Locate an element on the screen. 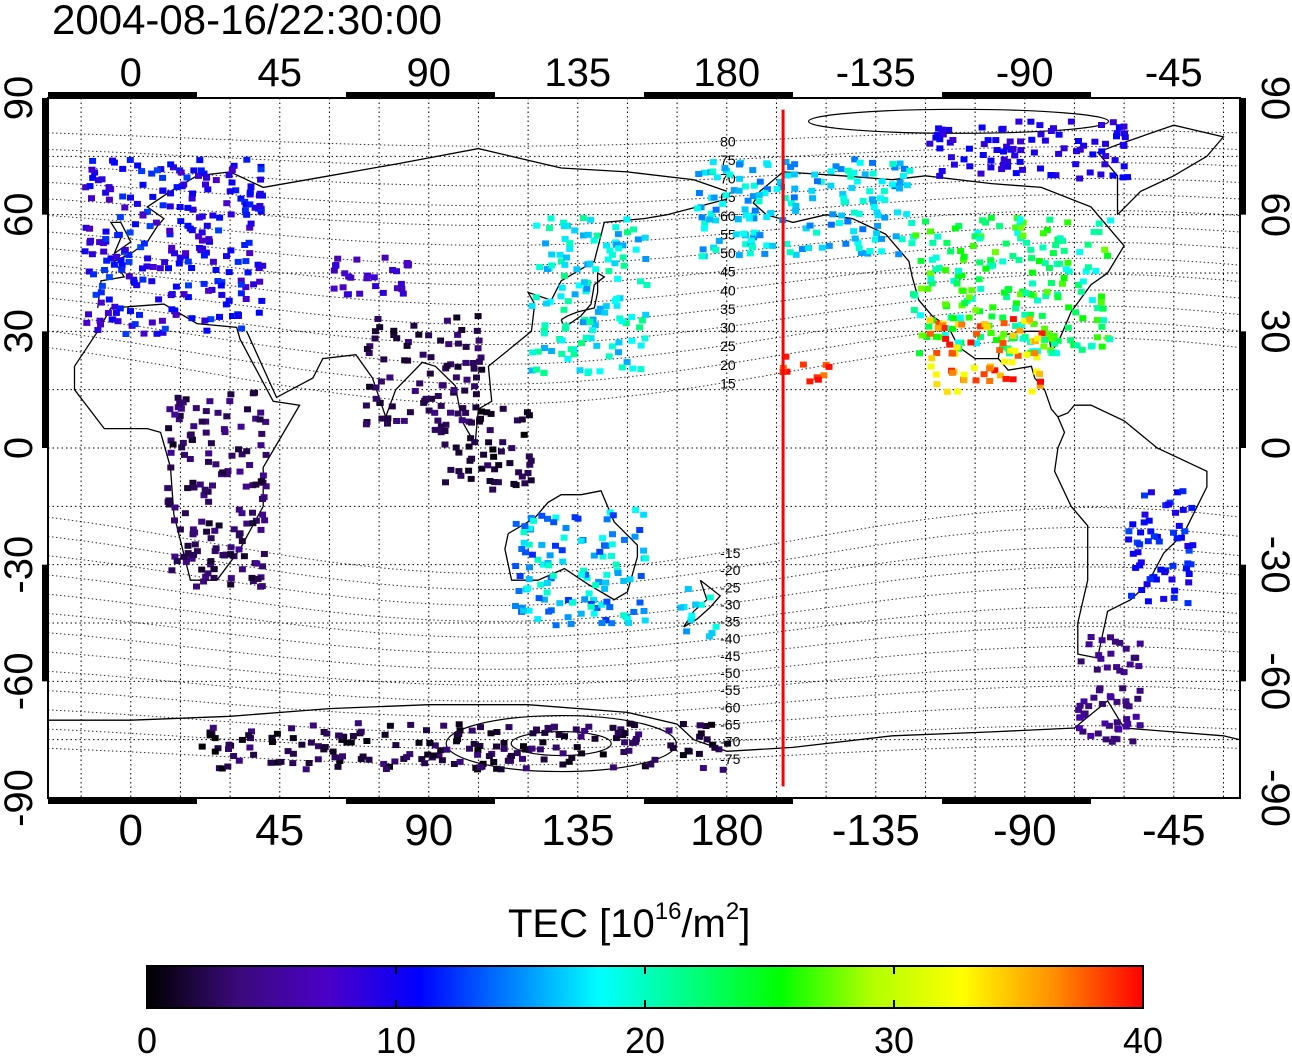 The width and height of the screenshot is (1292, 1057). colorbar-tick-label: 40 is located at coordinates (1143, 1038).